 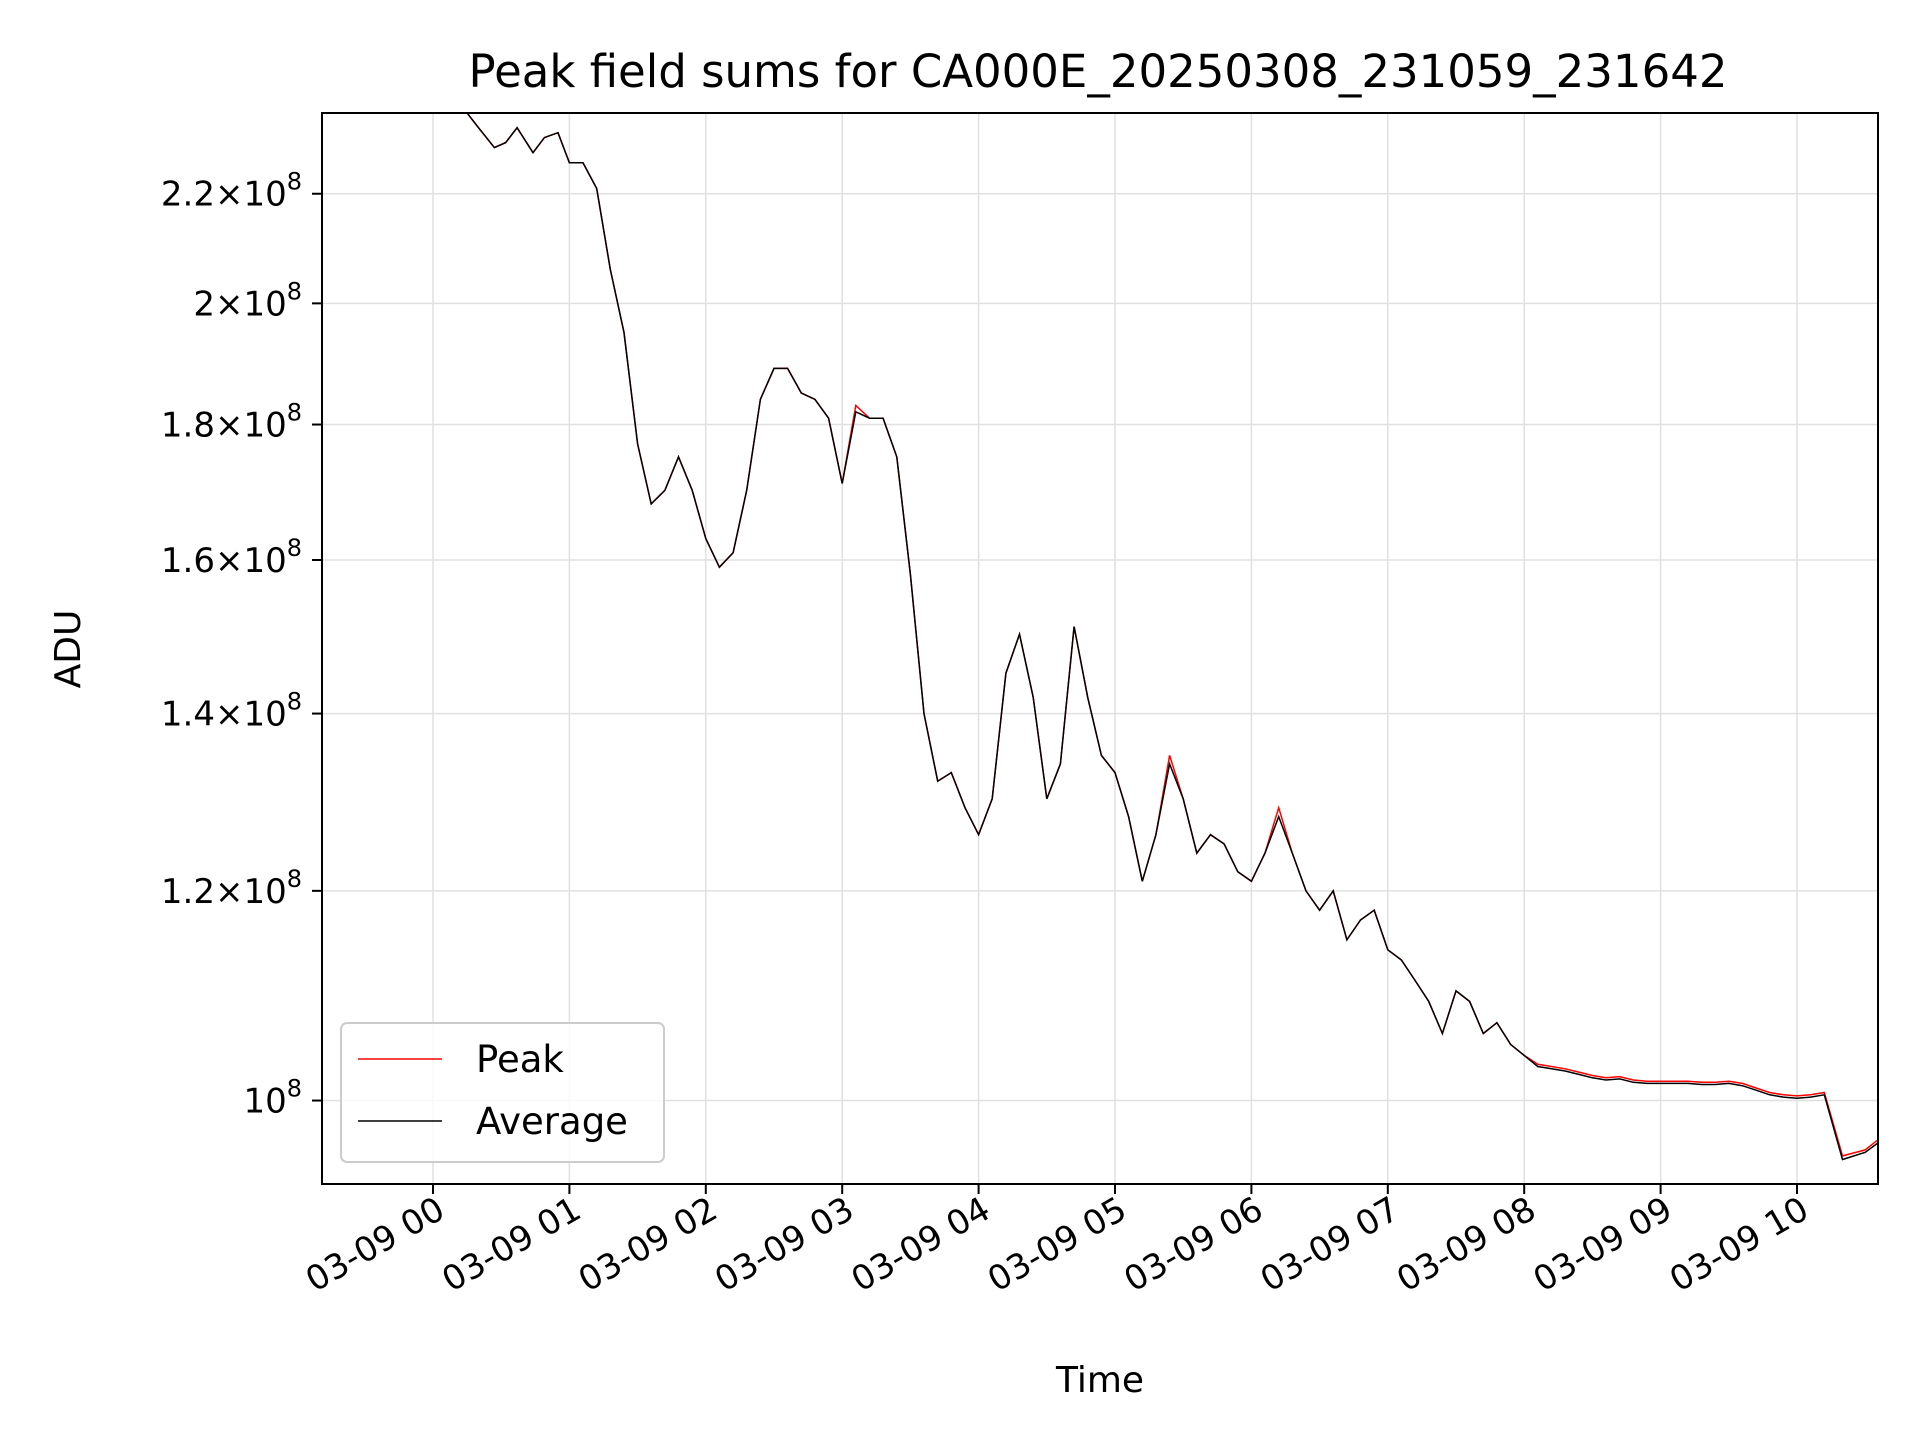 I want to click on legend: Peak Average, so click(x=502, y=1092).